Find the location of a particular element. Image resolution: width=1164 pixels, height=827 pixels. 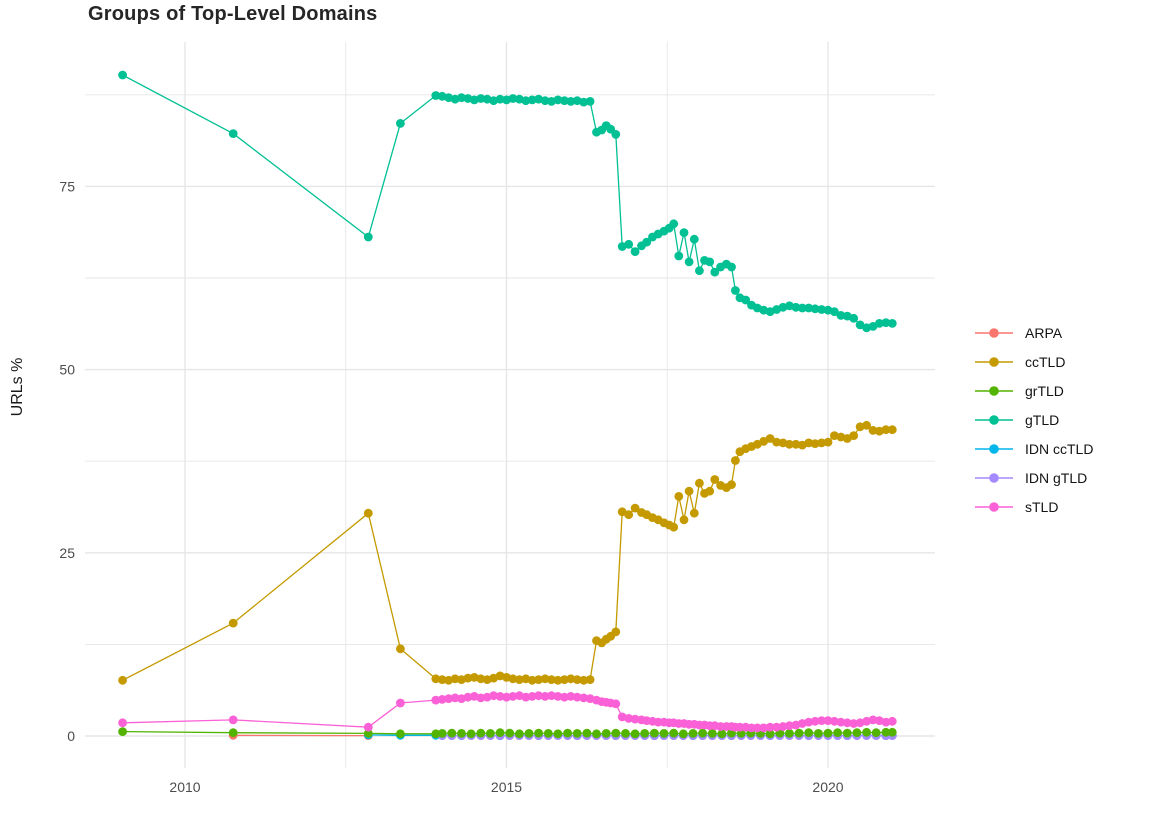

legend-label: IDN gTLD is located at coordinates (1056, 477).